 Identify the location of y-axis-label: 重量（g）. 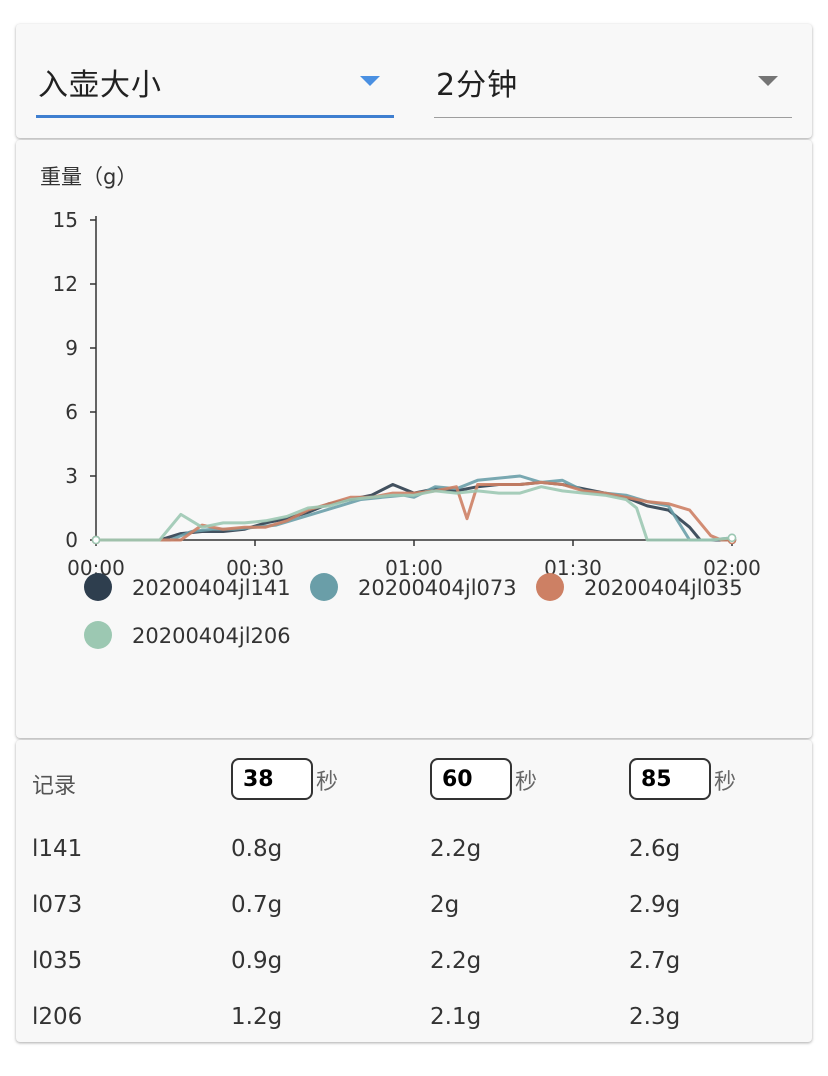
(88, 177).